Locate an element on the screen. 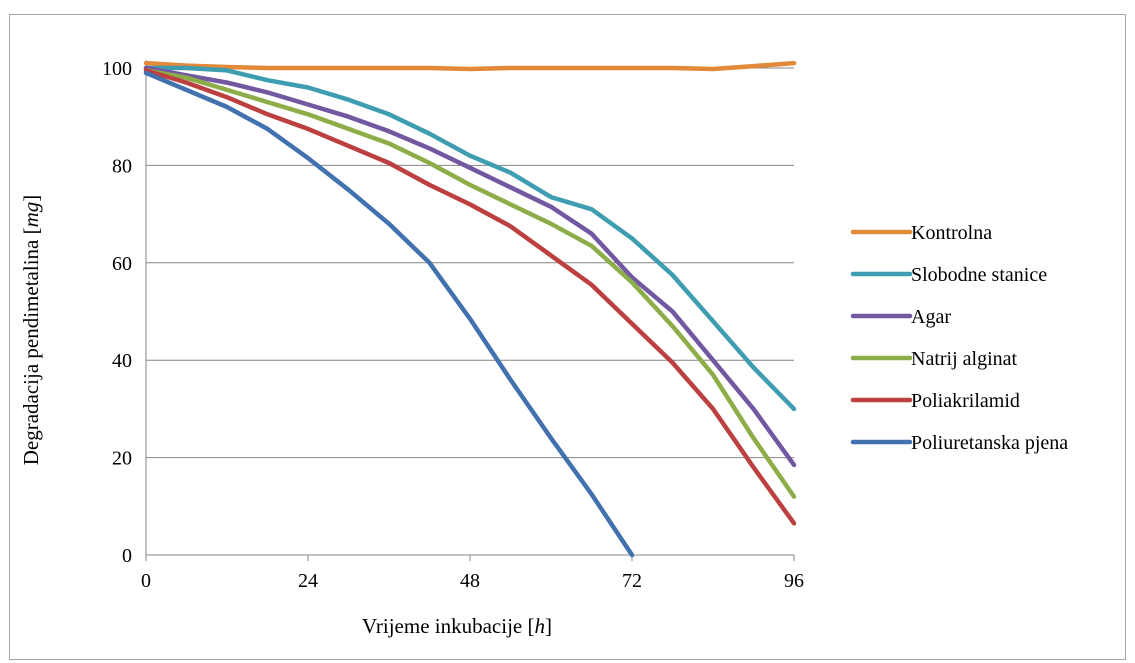 The width and height of the screenshot is (1135, 663). x-tick-label: 96 is located at coordinates (794, 581).